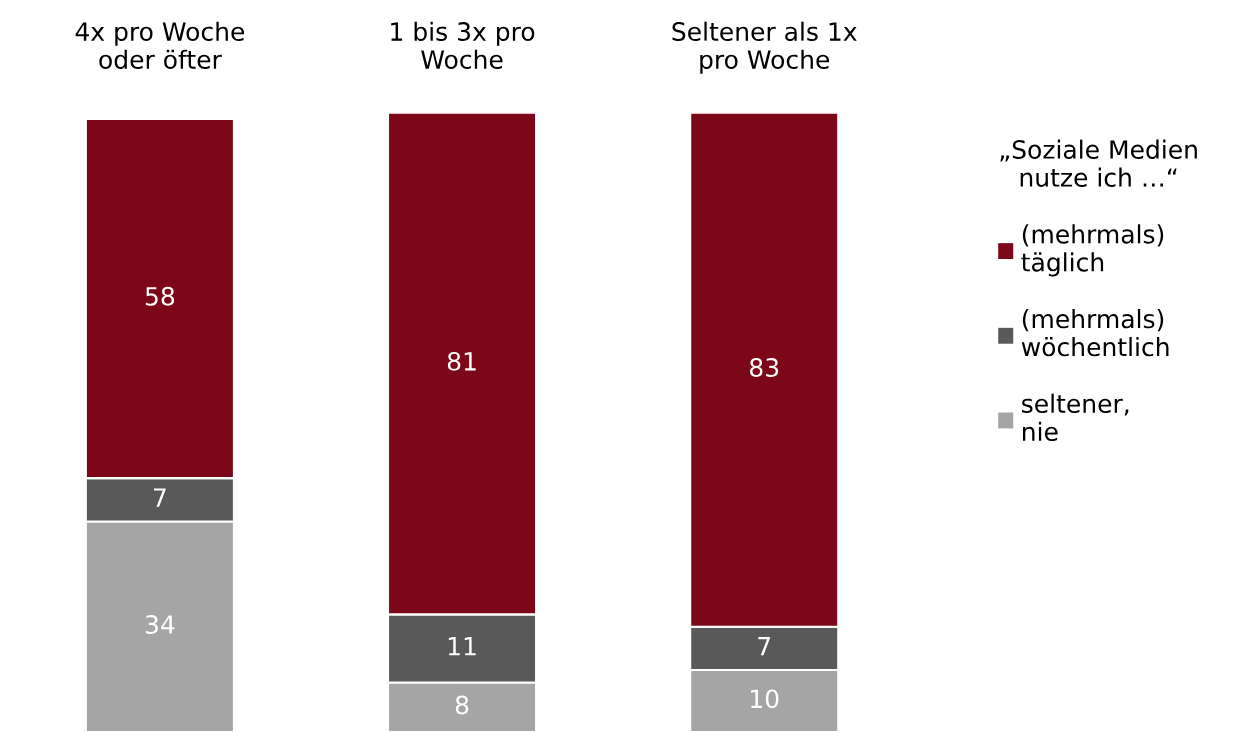  I want to click on legend-label: seltener, nie, so click(1075, 417).